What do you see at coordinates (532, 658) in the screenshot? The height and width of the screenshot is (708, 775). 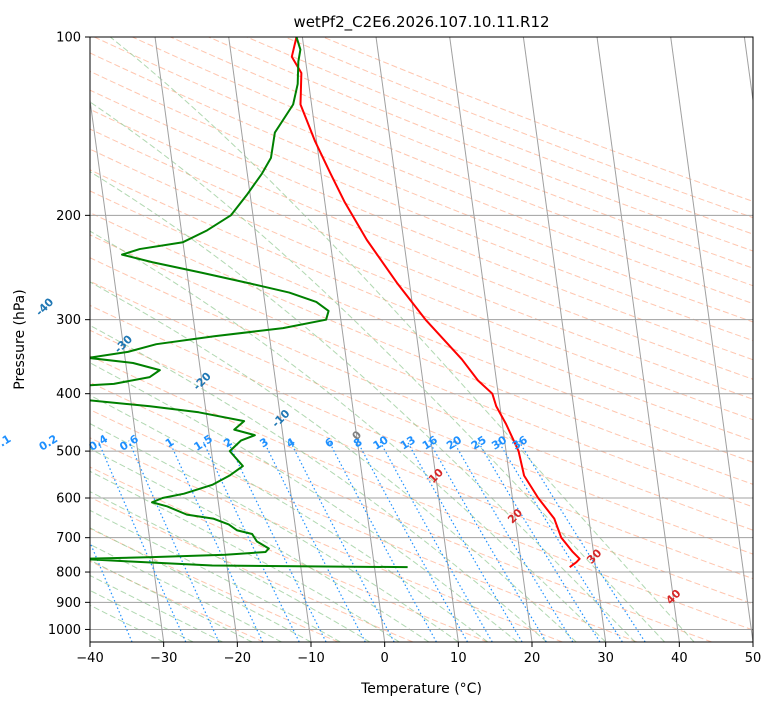 I see `x-tick-label: 20` at bounding box center [532, 658].